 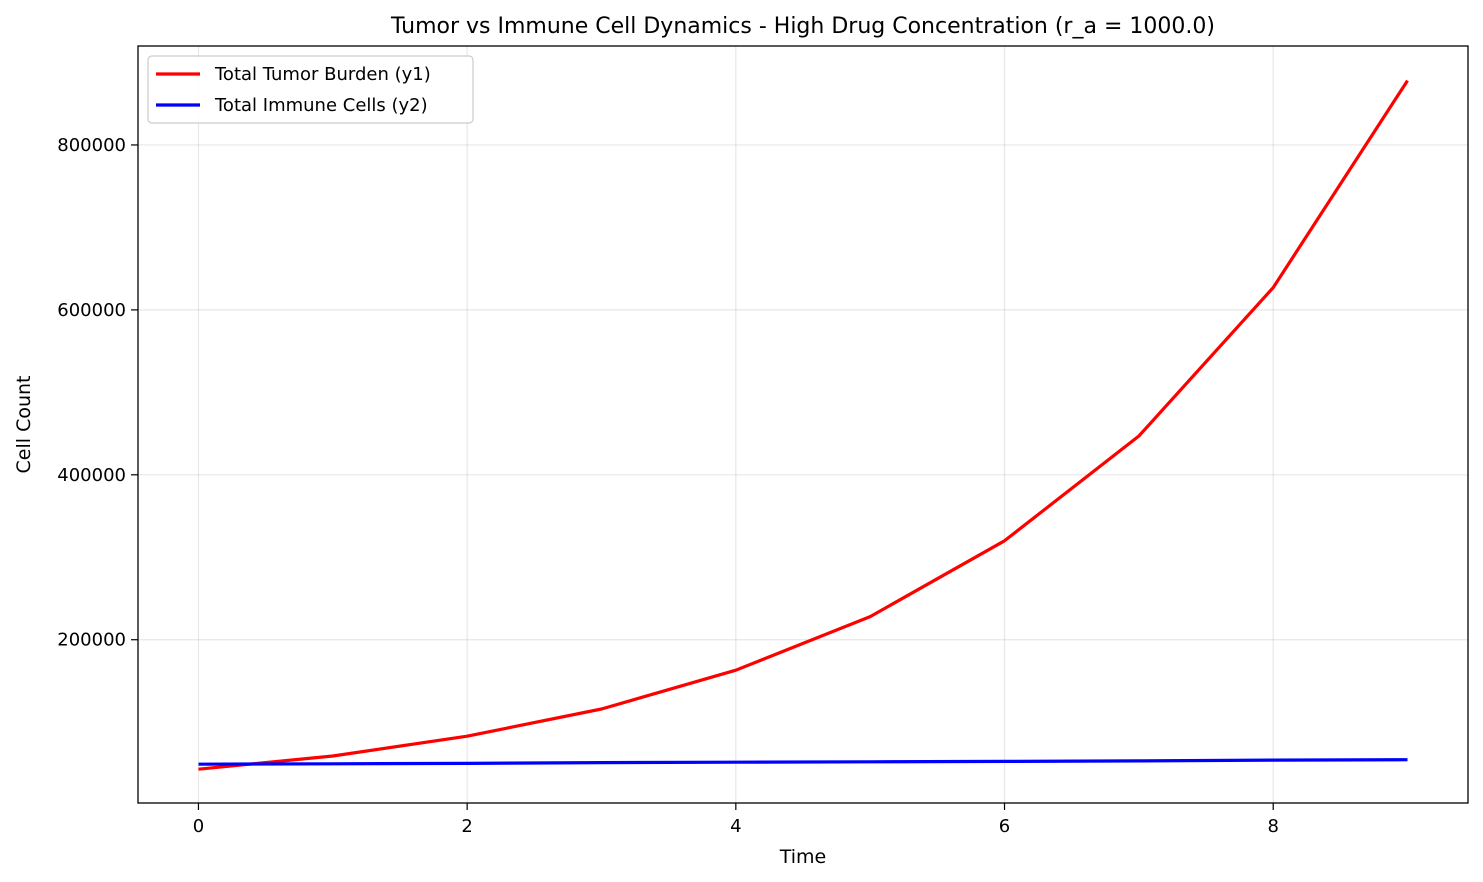 What do you see at coordinates (1272, 826) in the screenshot?
I see `x-tick-label: 8` at bounding box center [1272, 826].